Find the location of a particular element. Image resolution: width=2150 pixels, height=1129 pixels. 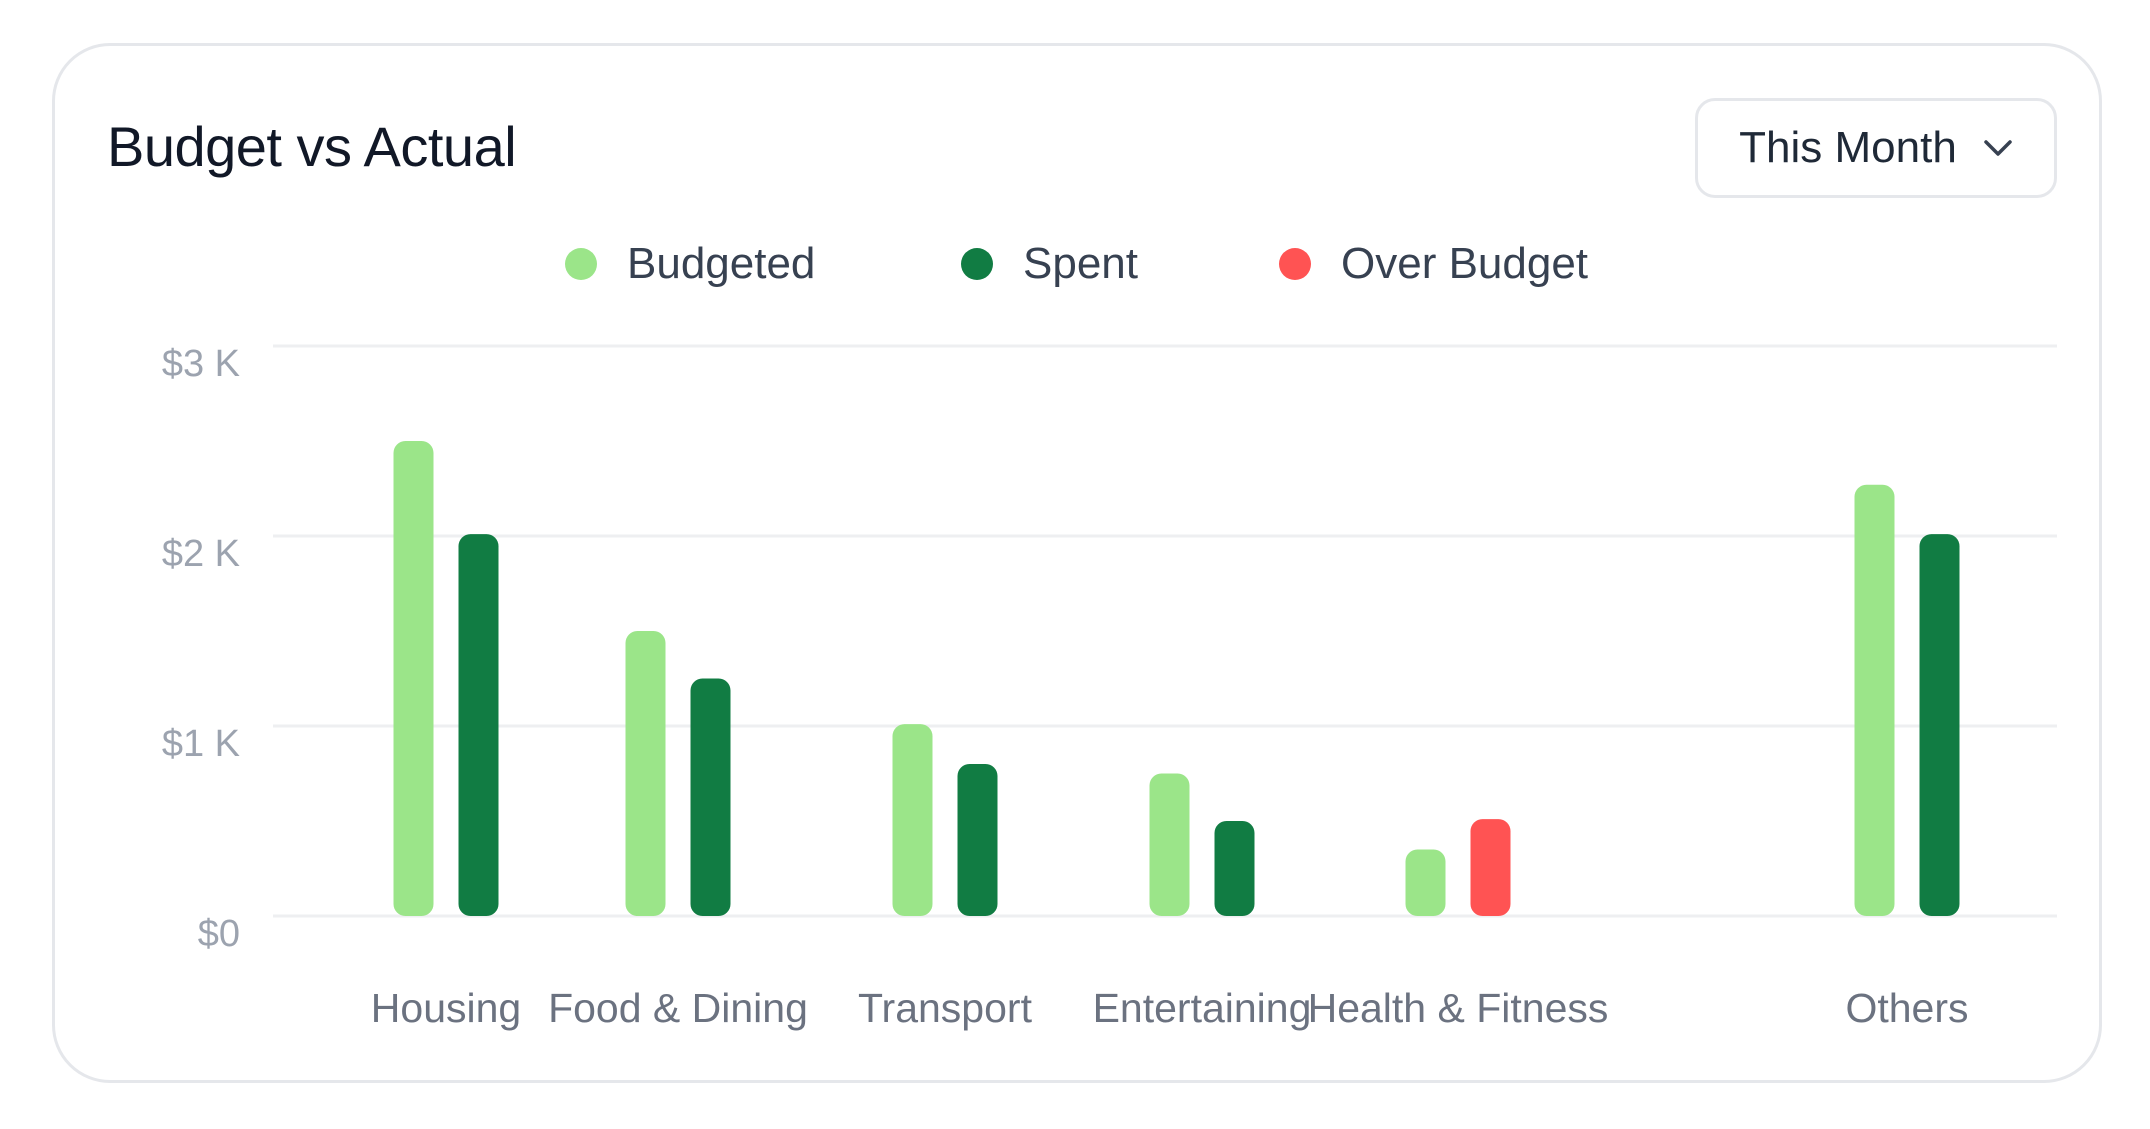

legend-label-budgeted: Budgeted is located at coordinates (721, 263).